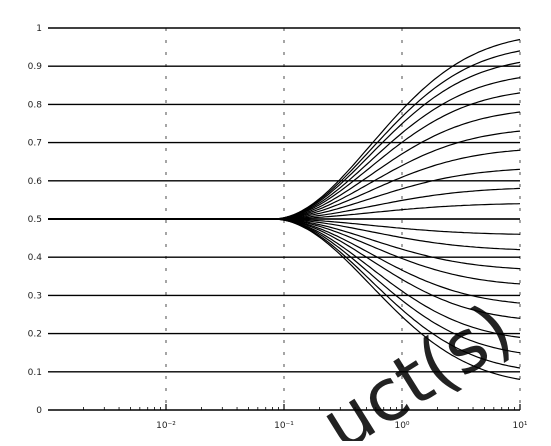 This screenshot has width=551, height=446. I want to click on x-tick-label: 10⁻¹, so click(284, 426).